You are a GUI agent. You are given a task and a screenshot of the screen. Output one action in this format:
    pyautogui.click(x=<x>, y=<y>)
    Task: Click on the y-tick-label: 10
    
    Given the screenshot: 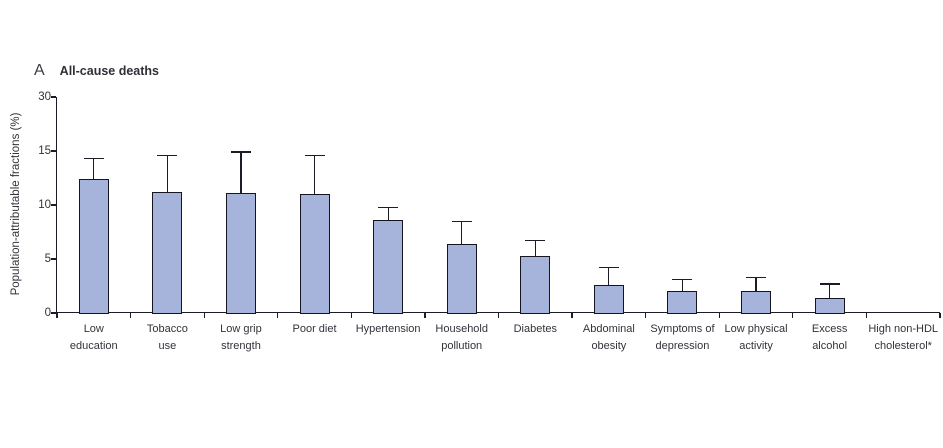 What is the action you would take?
    pyautogui.click(x=44, y=204)
    